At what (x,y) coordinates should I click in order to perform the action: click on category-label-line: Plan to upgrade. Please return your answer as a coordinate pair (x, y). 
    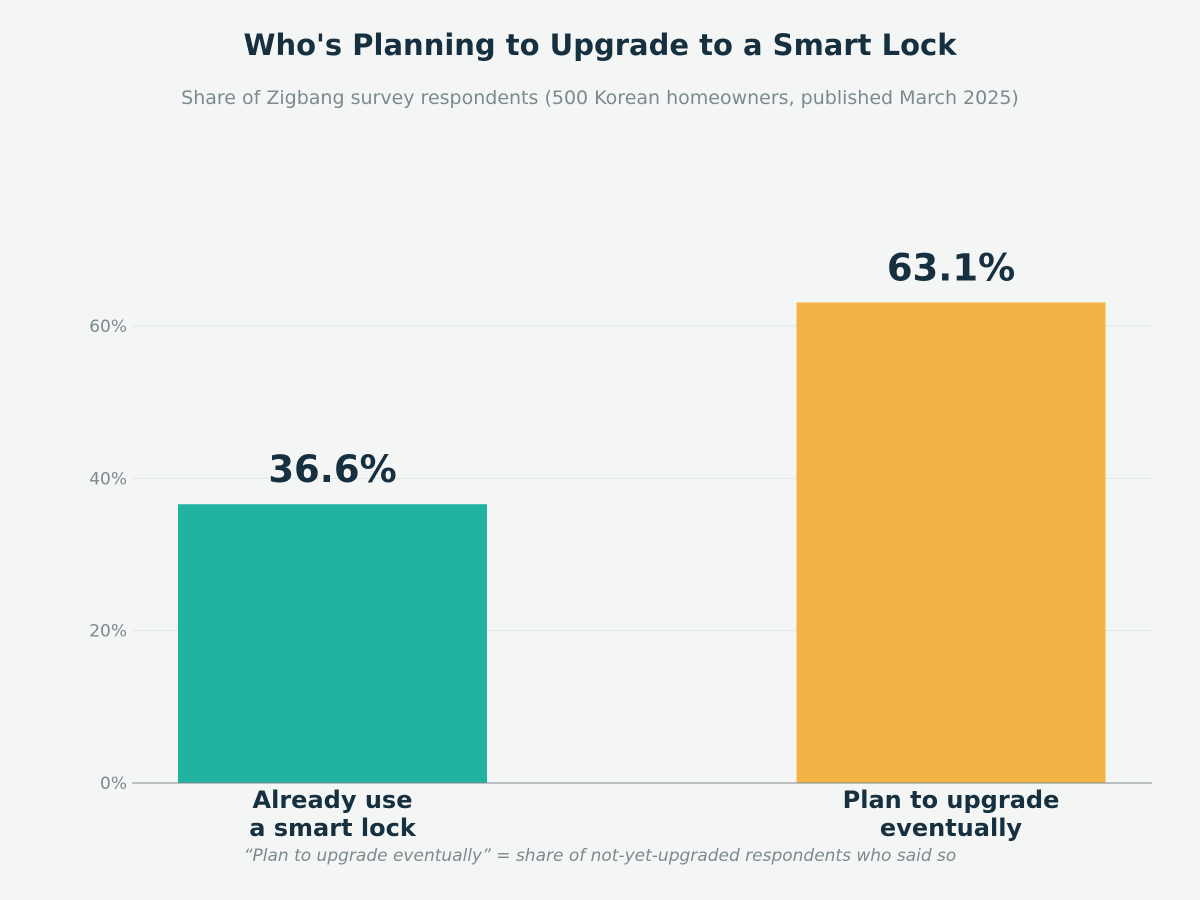
    Looking at the image, I should click on (951, 800).